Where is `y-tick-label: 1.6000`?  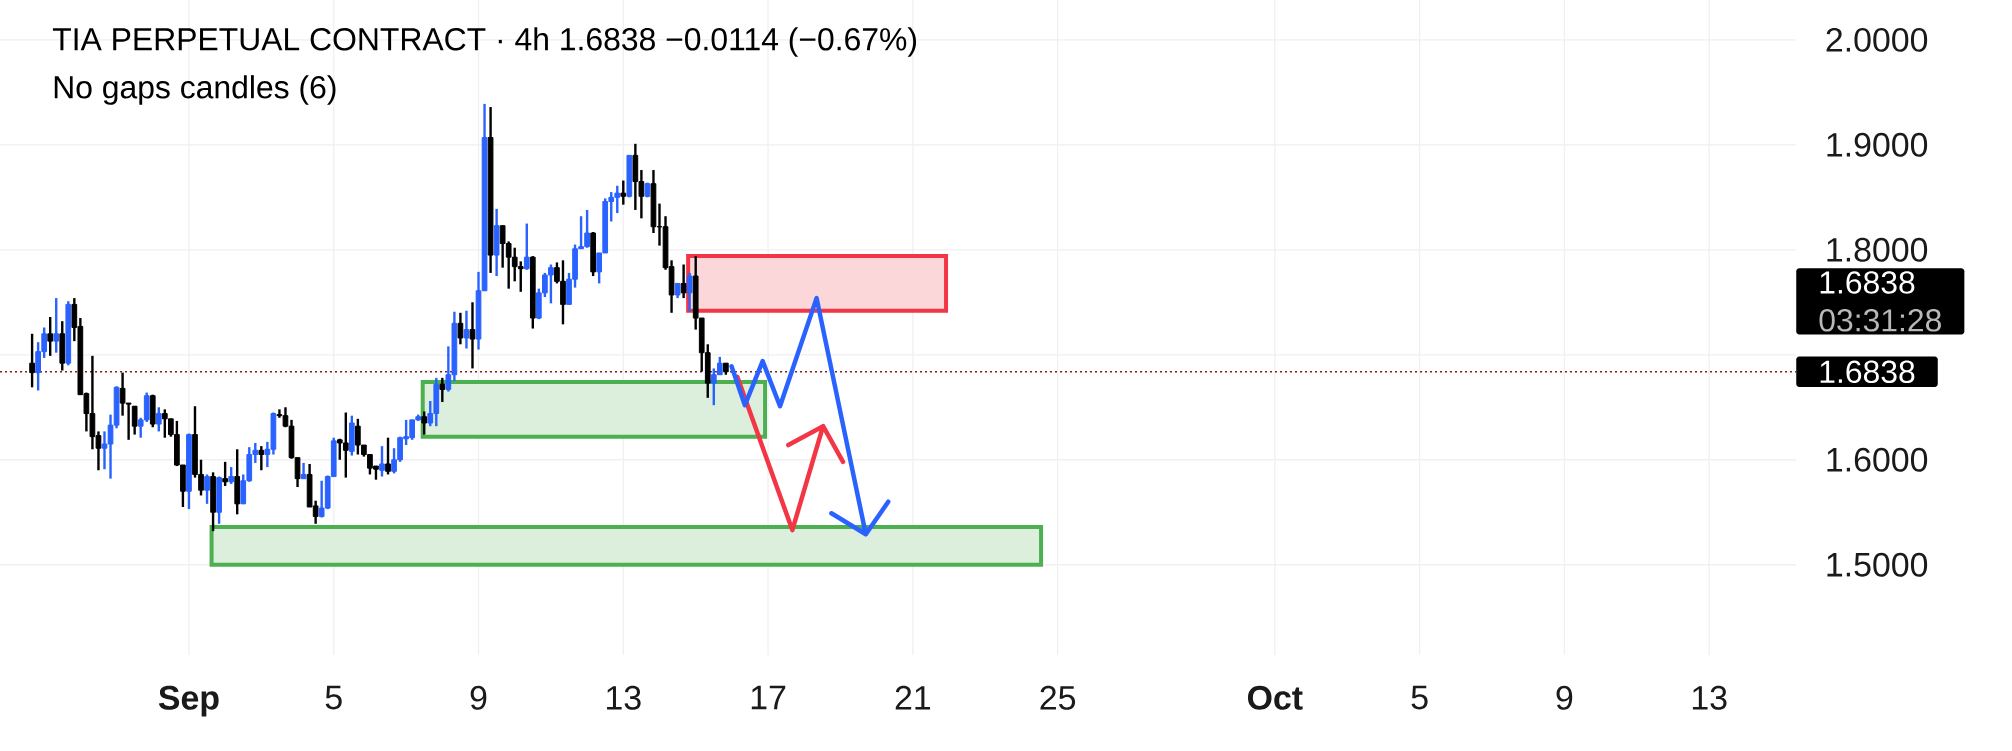 y-tick-label: 1.6000 is located at coordinates (1877, 459).